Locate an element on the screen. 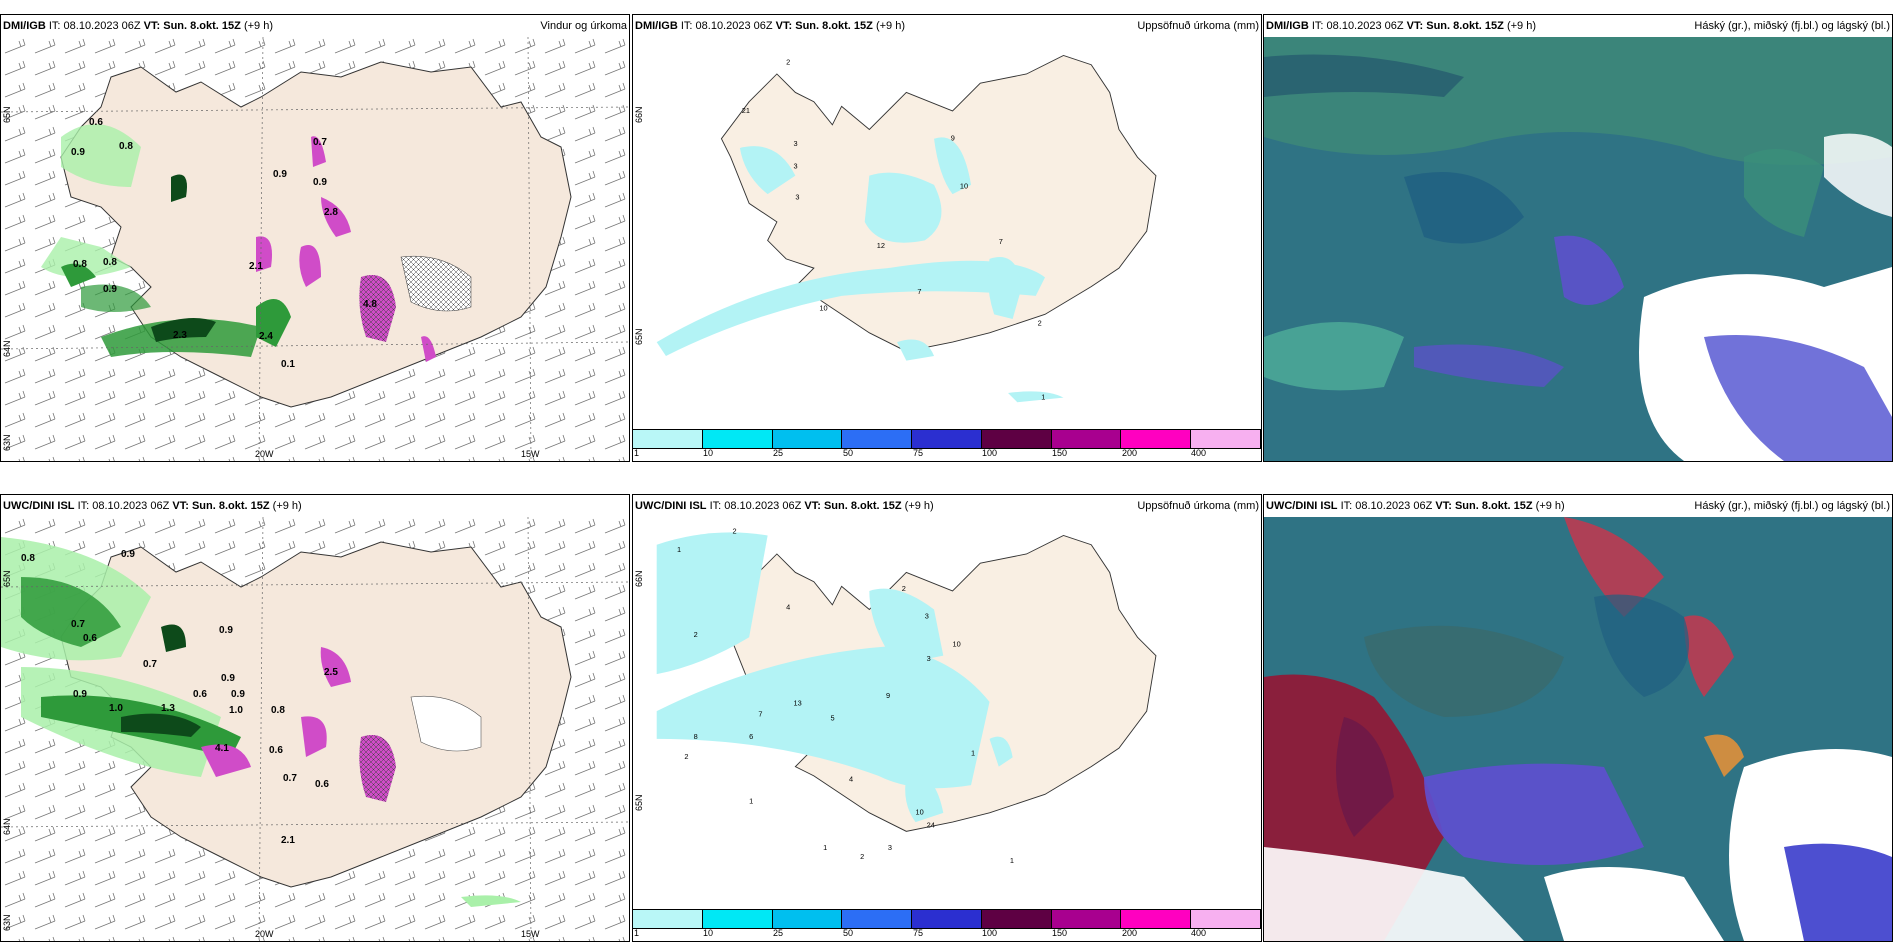 This screenshot has height=950, width=1900. colorbar-label: 75 is located at coordinates (918, 933).